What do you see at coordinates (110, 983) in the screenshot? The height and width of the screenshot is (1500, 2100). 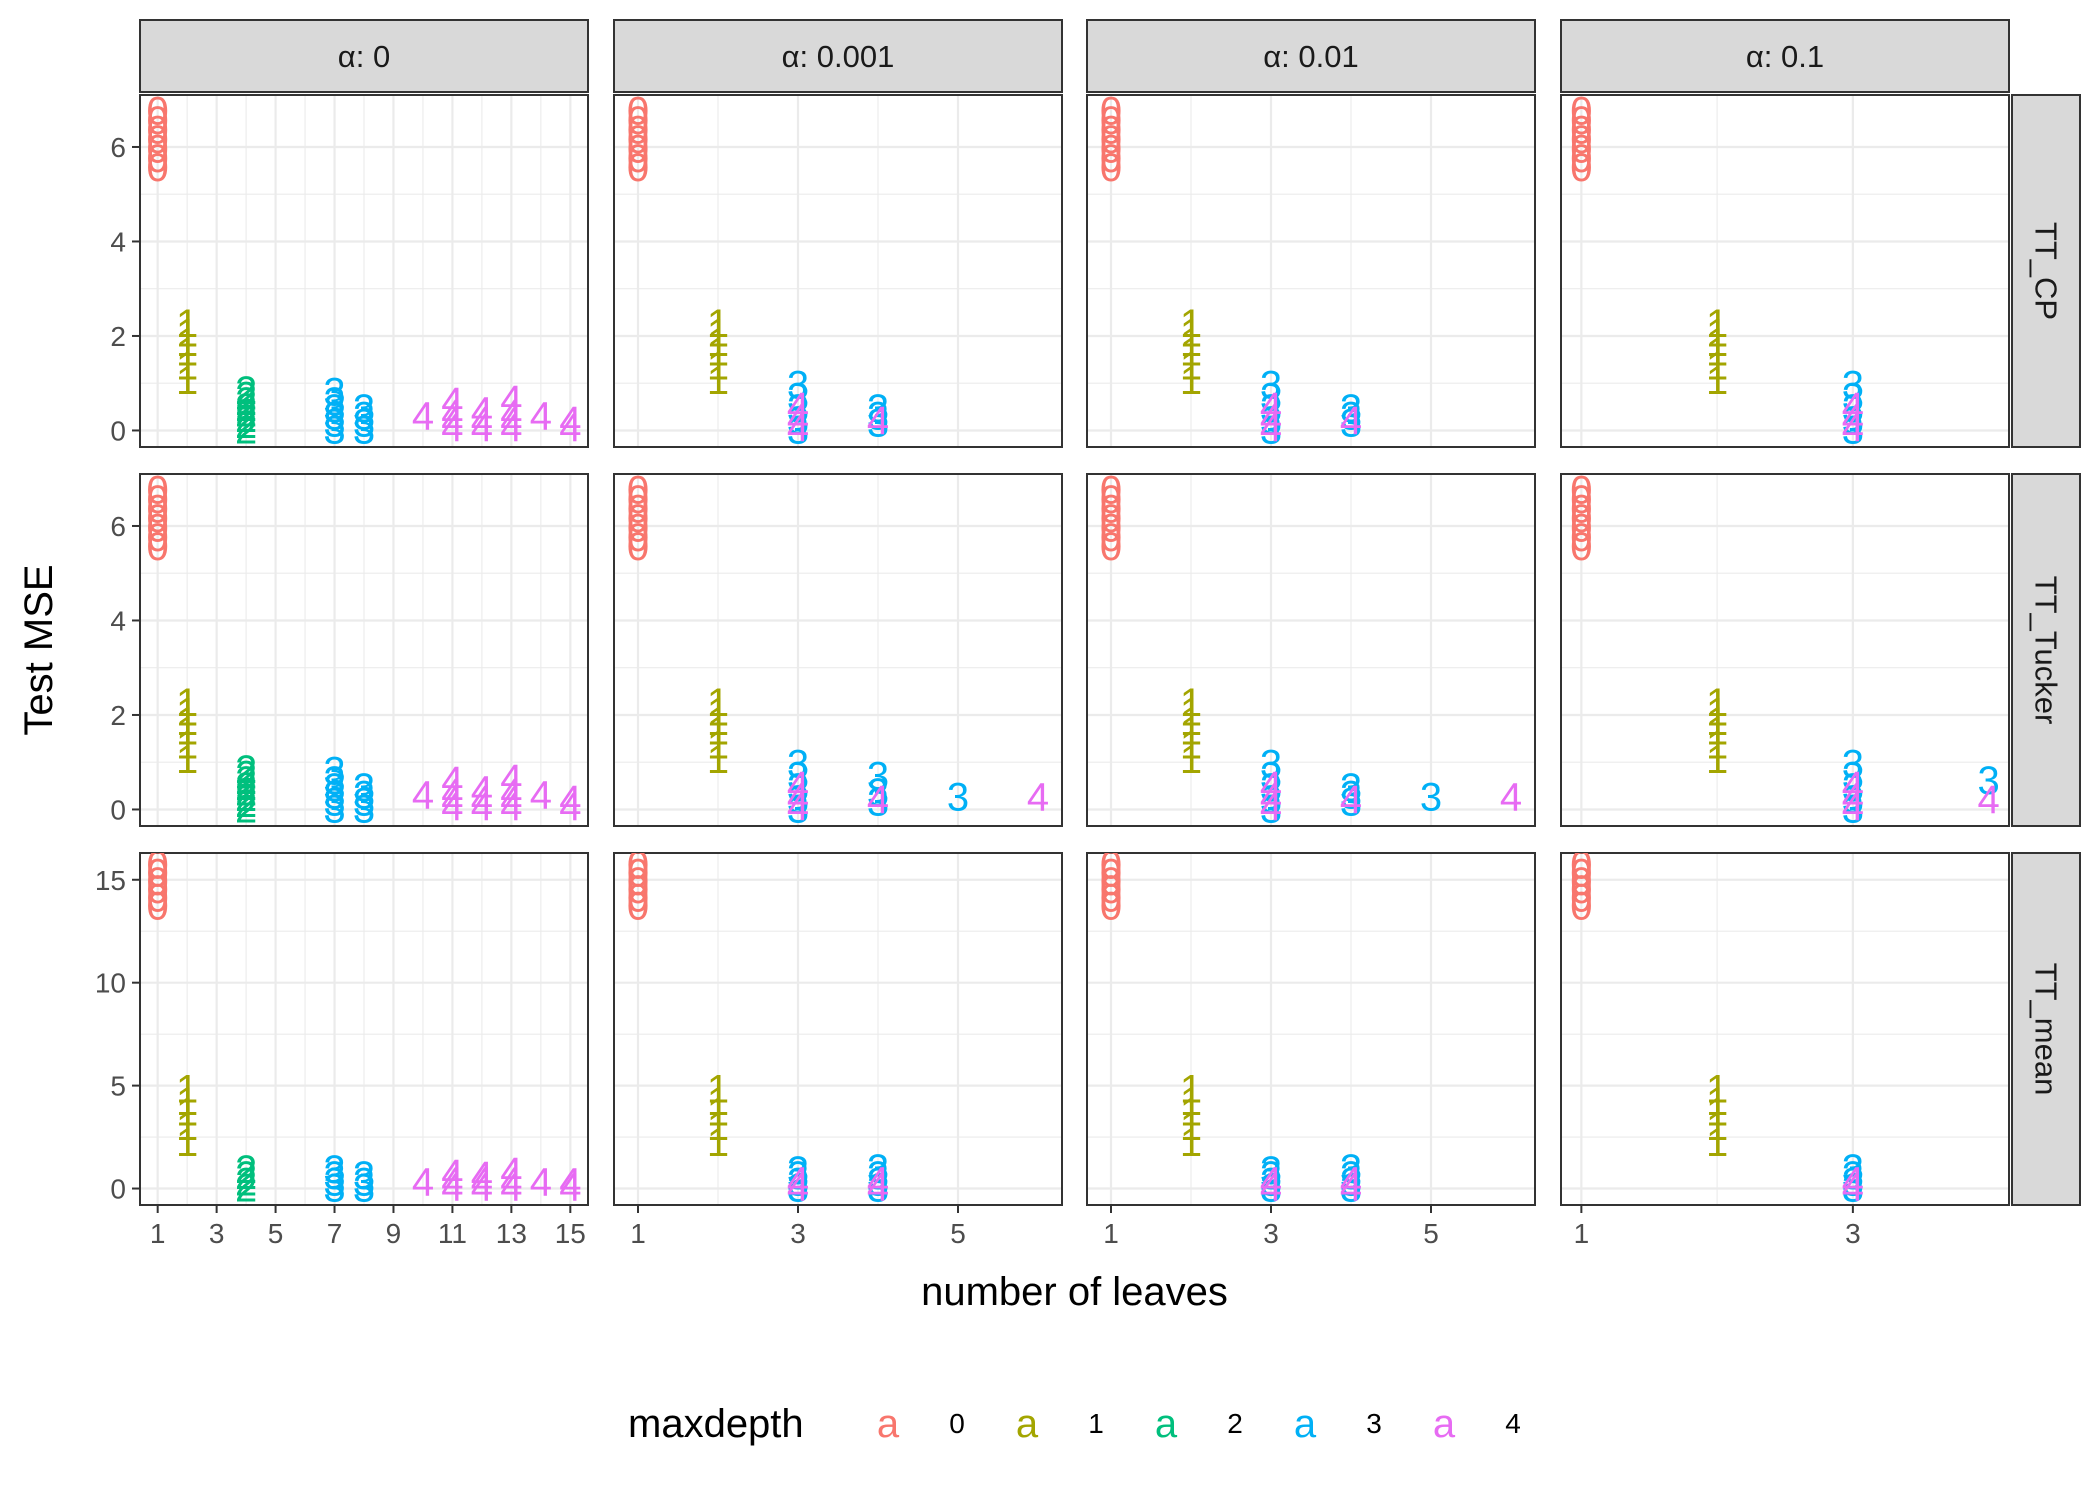 I see `y-tick-label: 10` at bounding box center [110, 983].